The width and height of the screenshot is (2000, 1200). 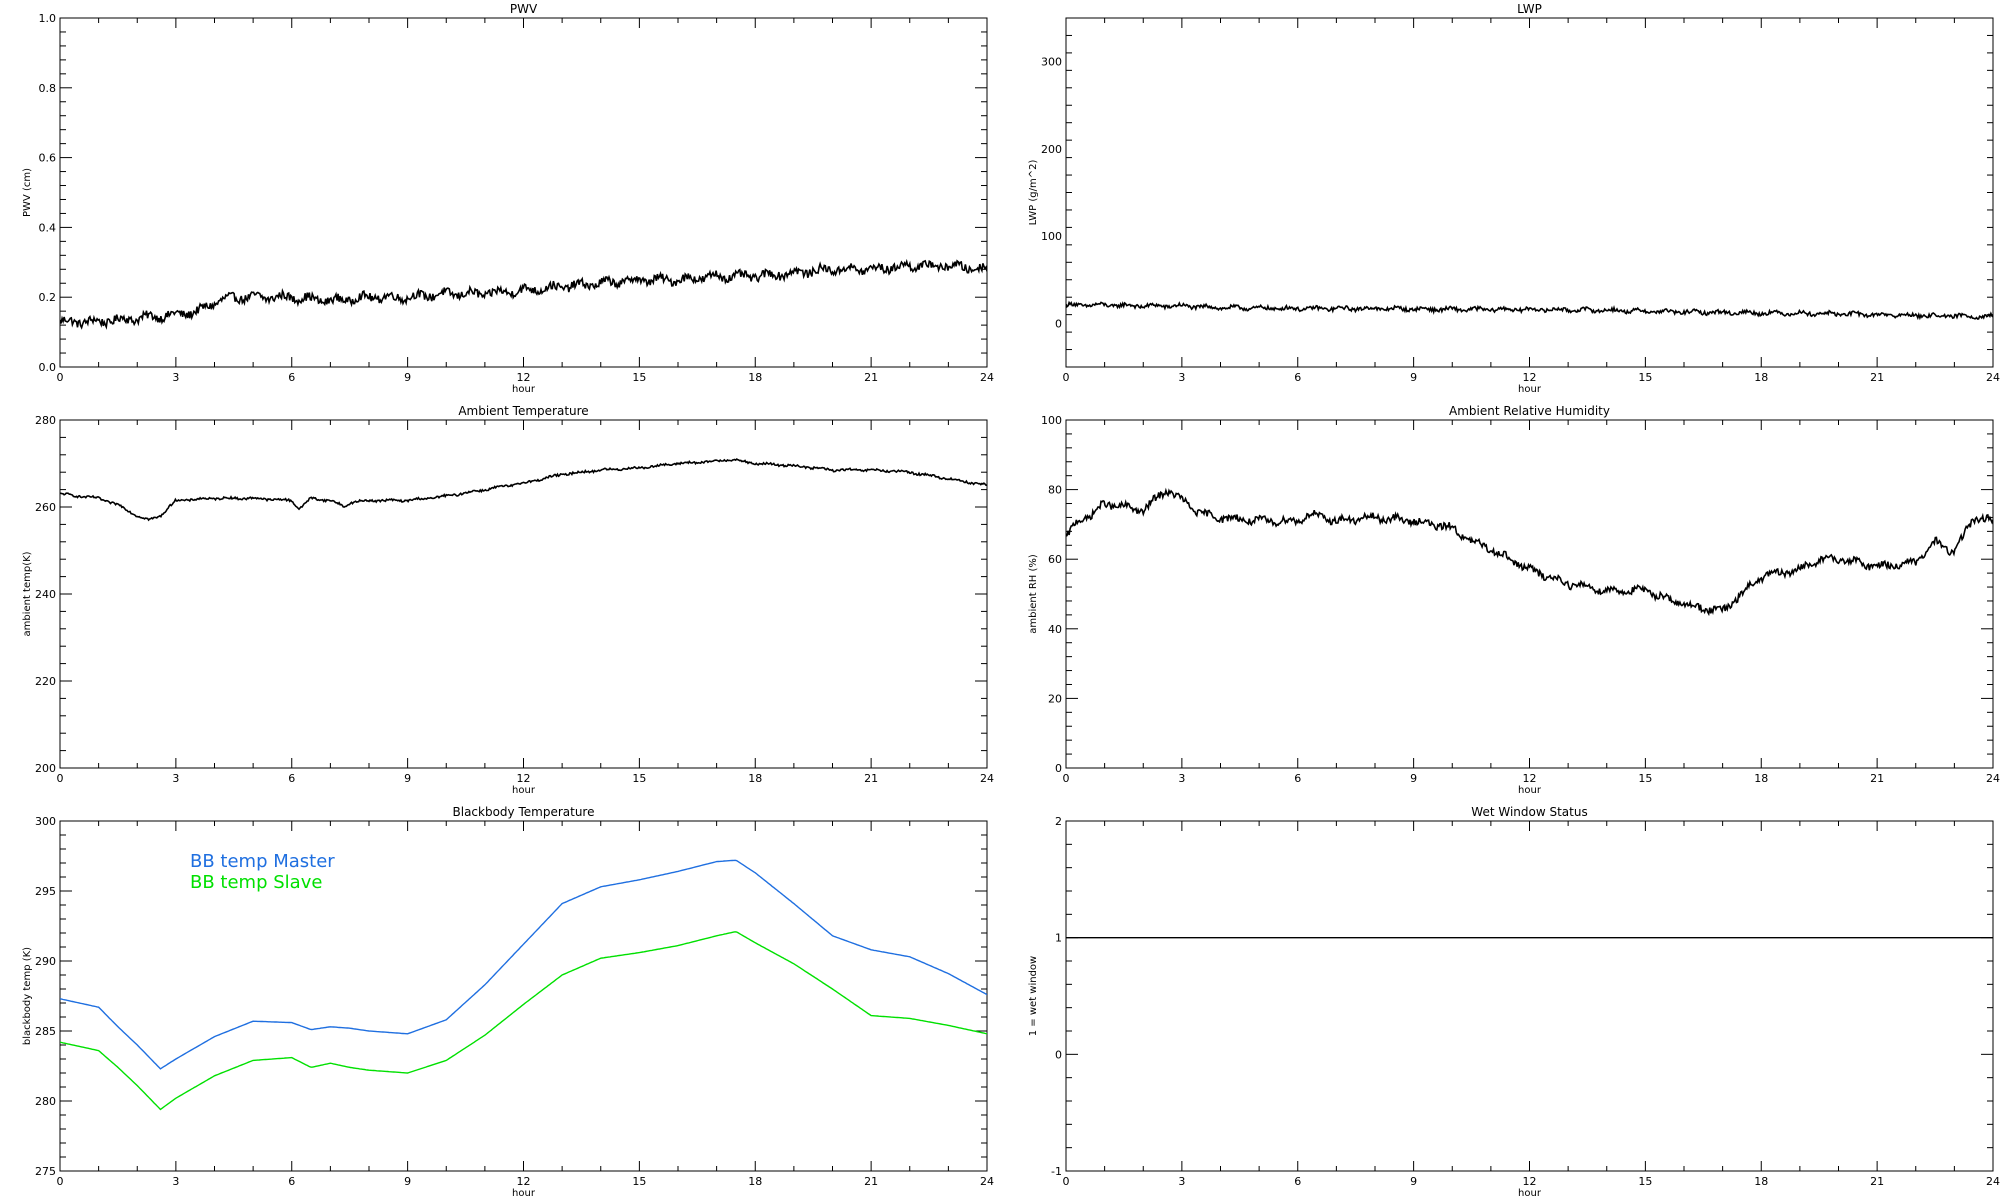 I want to click on y-axis-label: PWV (cm), so click(x=27, y=192).